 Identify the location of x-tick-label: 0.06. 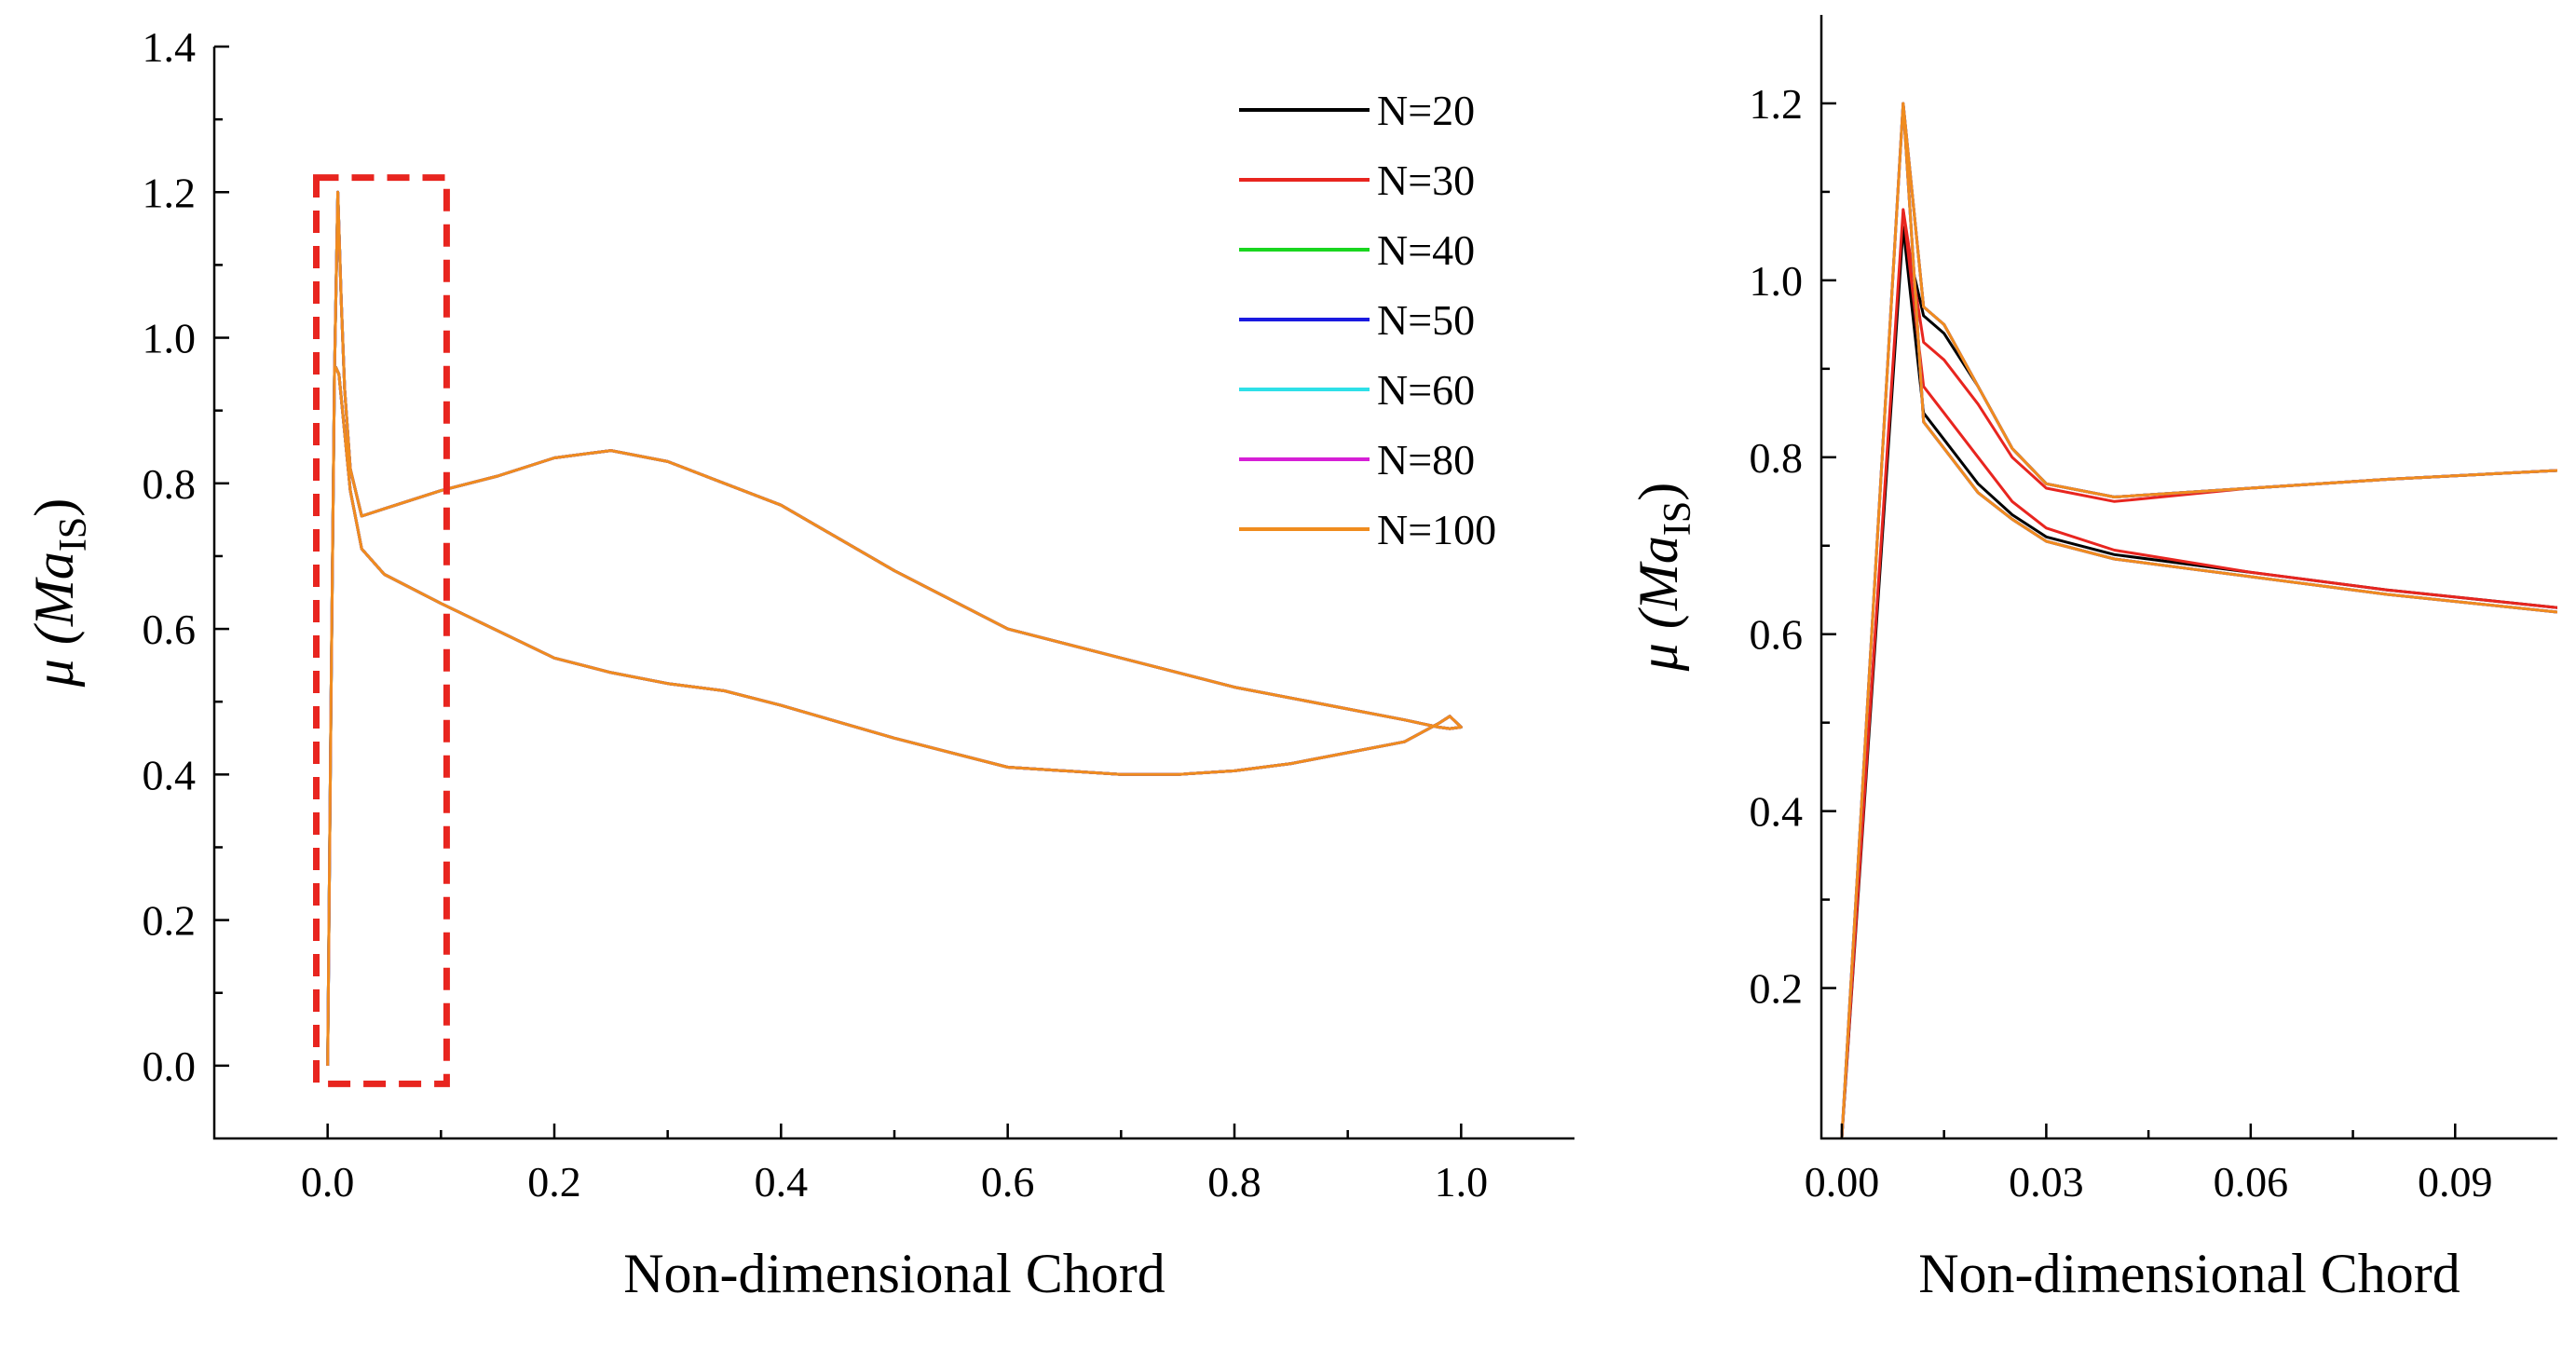
(2251, 1182).